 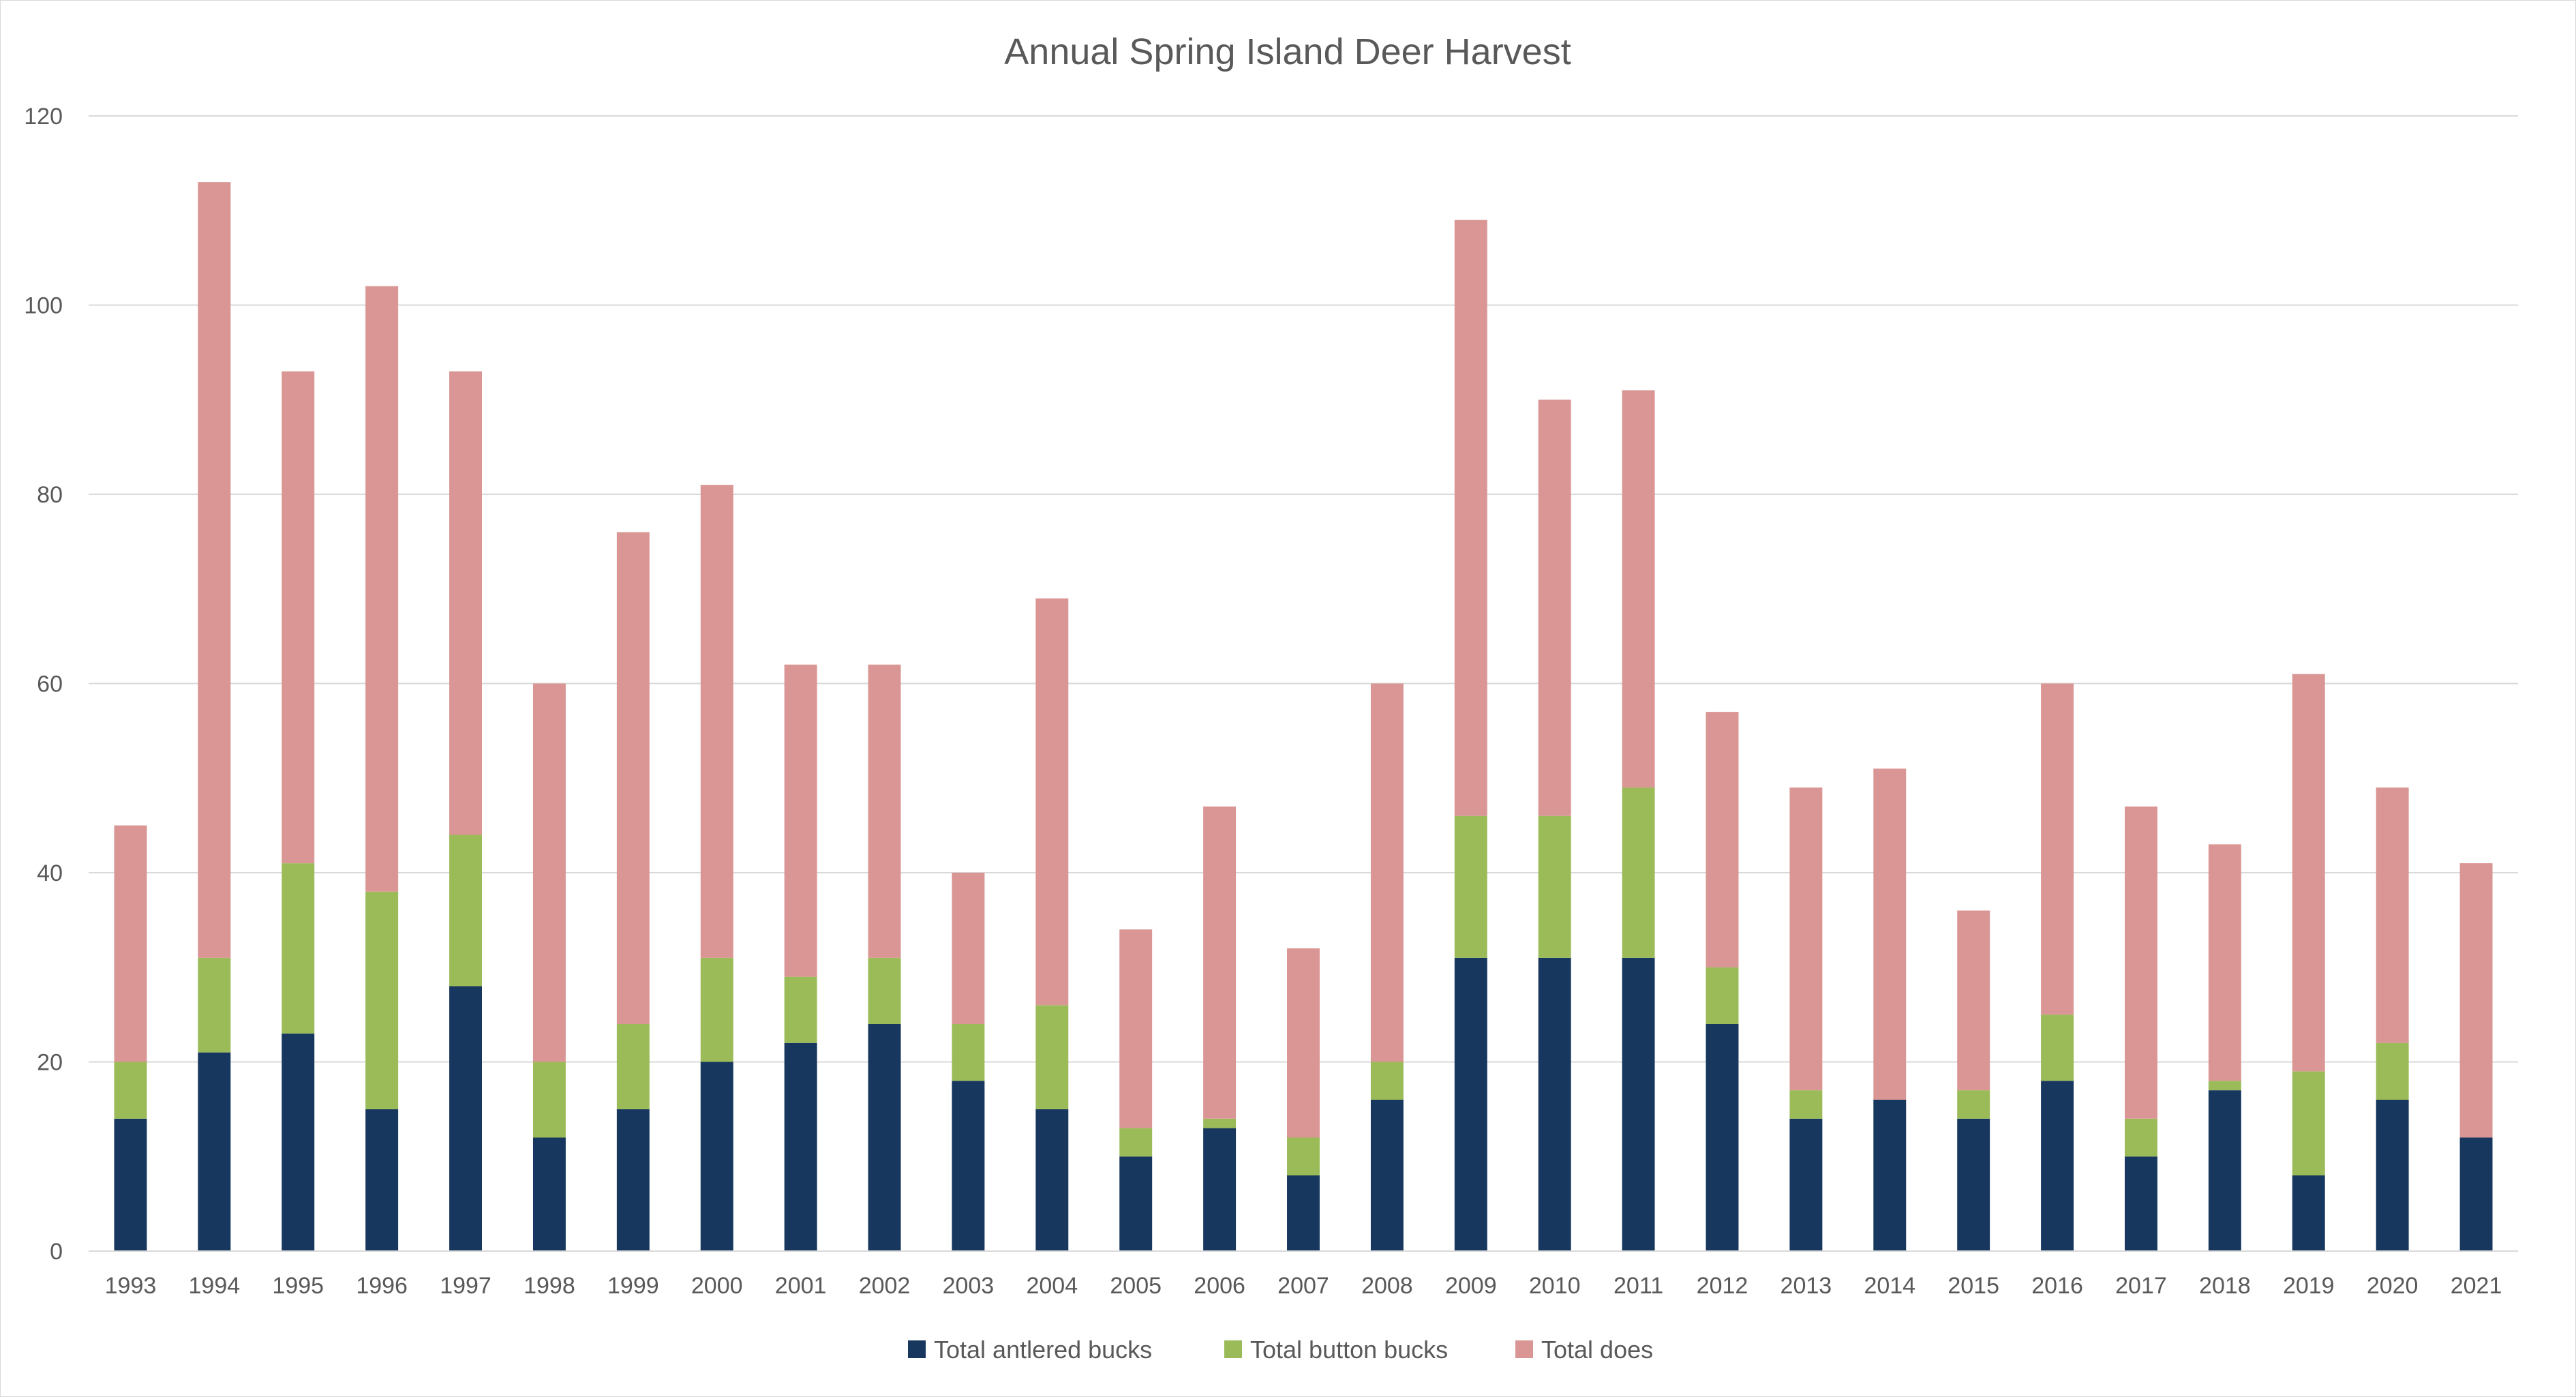 I want to click on x-tick-label: 1999, so click(x=633, y=1286).